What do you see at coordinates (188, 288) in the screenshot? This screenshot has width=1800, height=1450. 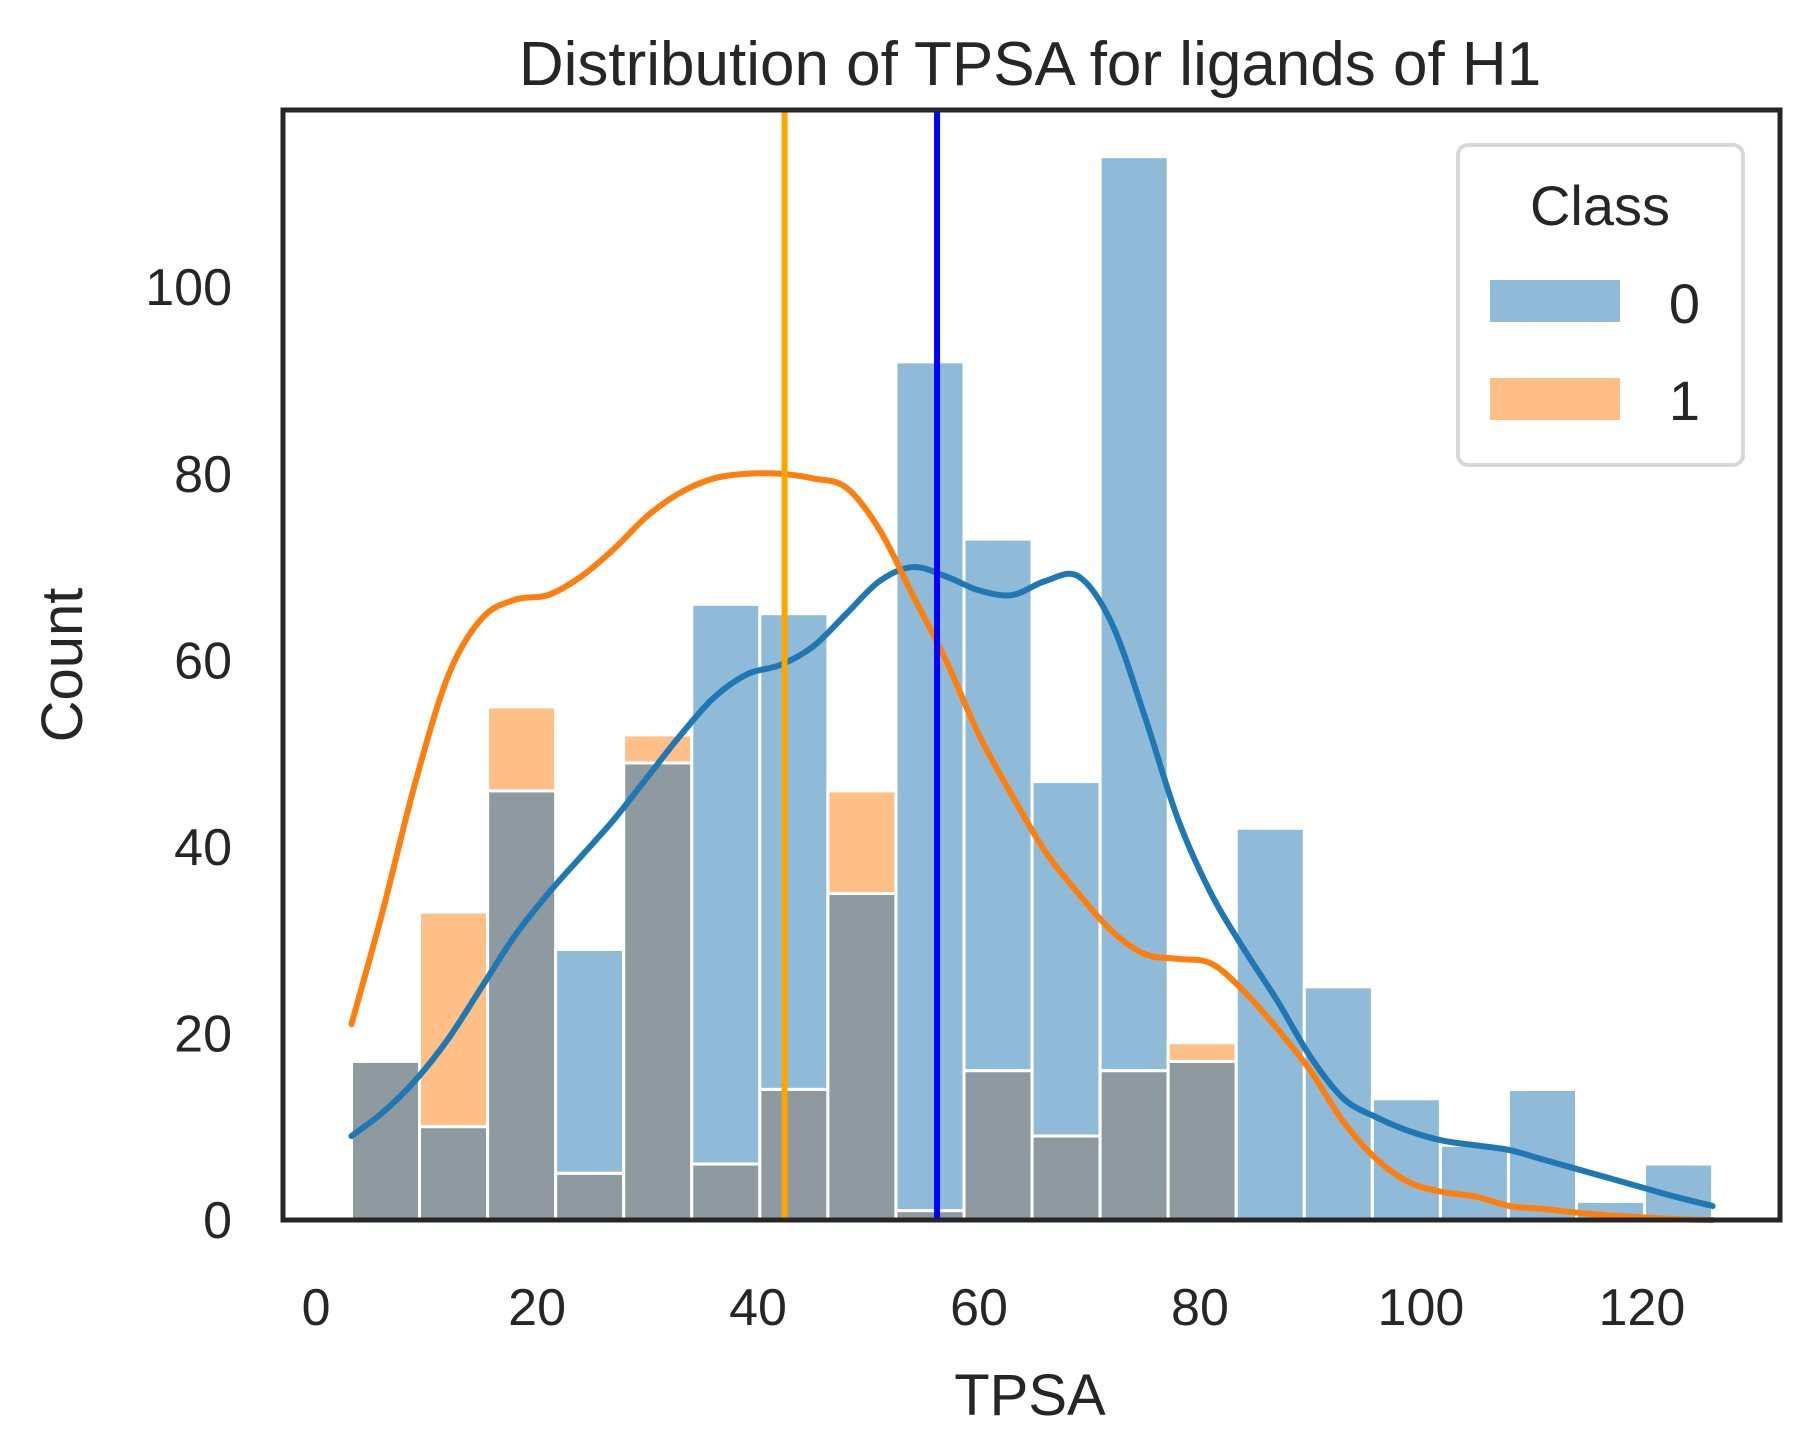 I see `y-tick-label: 100` at bounding box center [188, 288].